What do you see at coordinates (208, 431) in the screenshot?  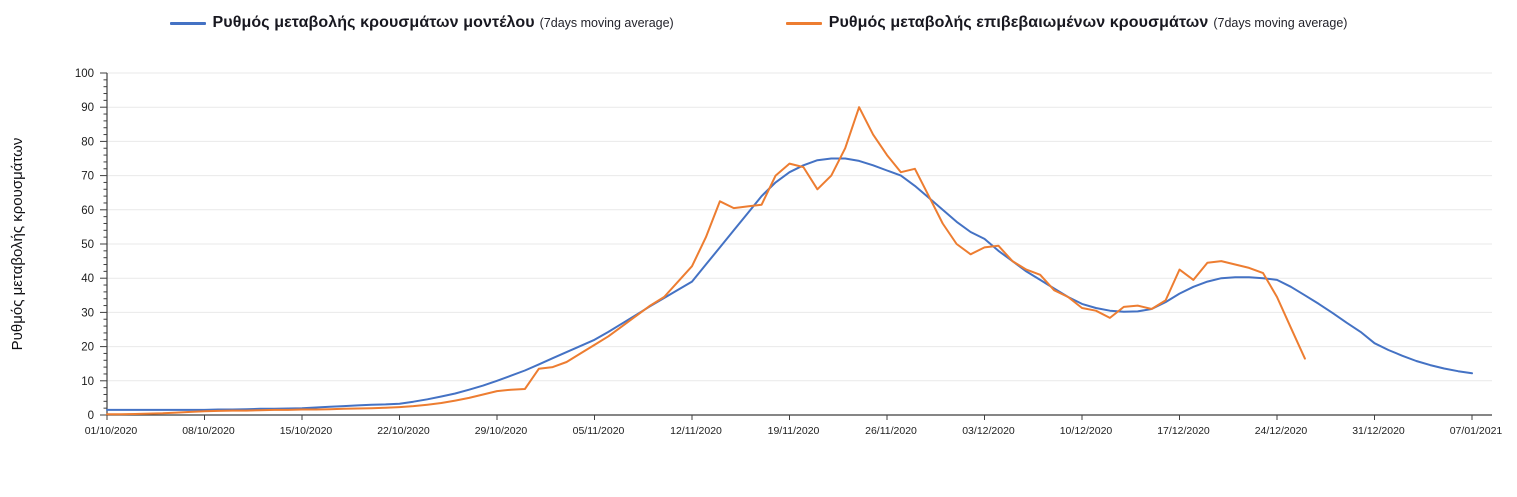 I see `x-tick-label: 08/10/2020` at bounding box center [208, 431].